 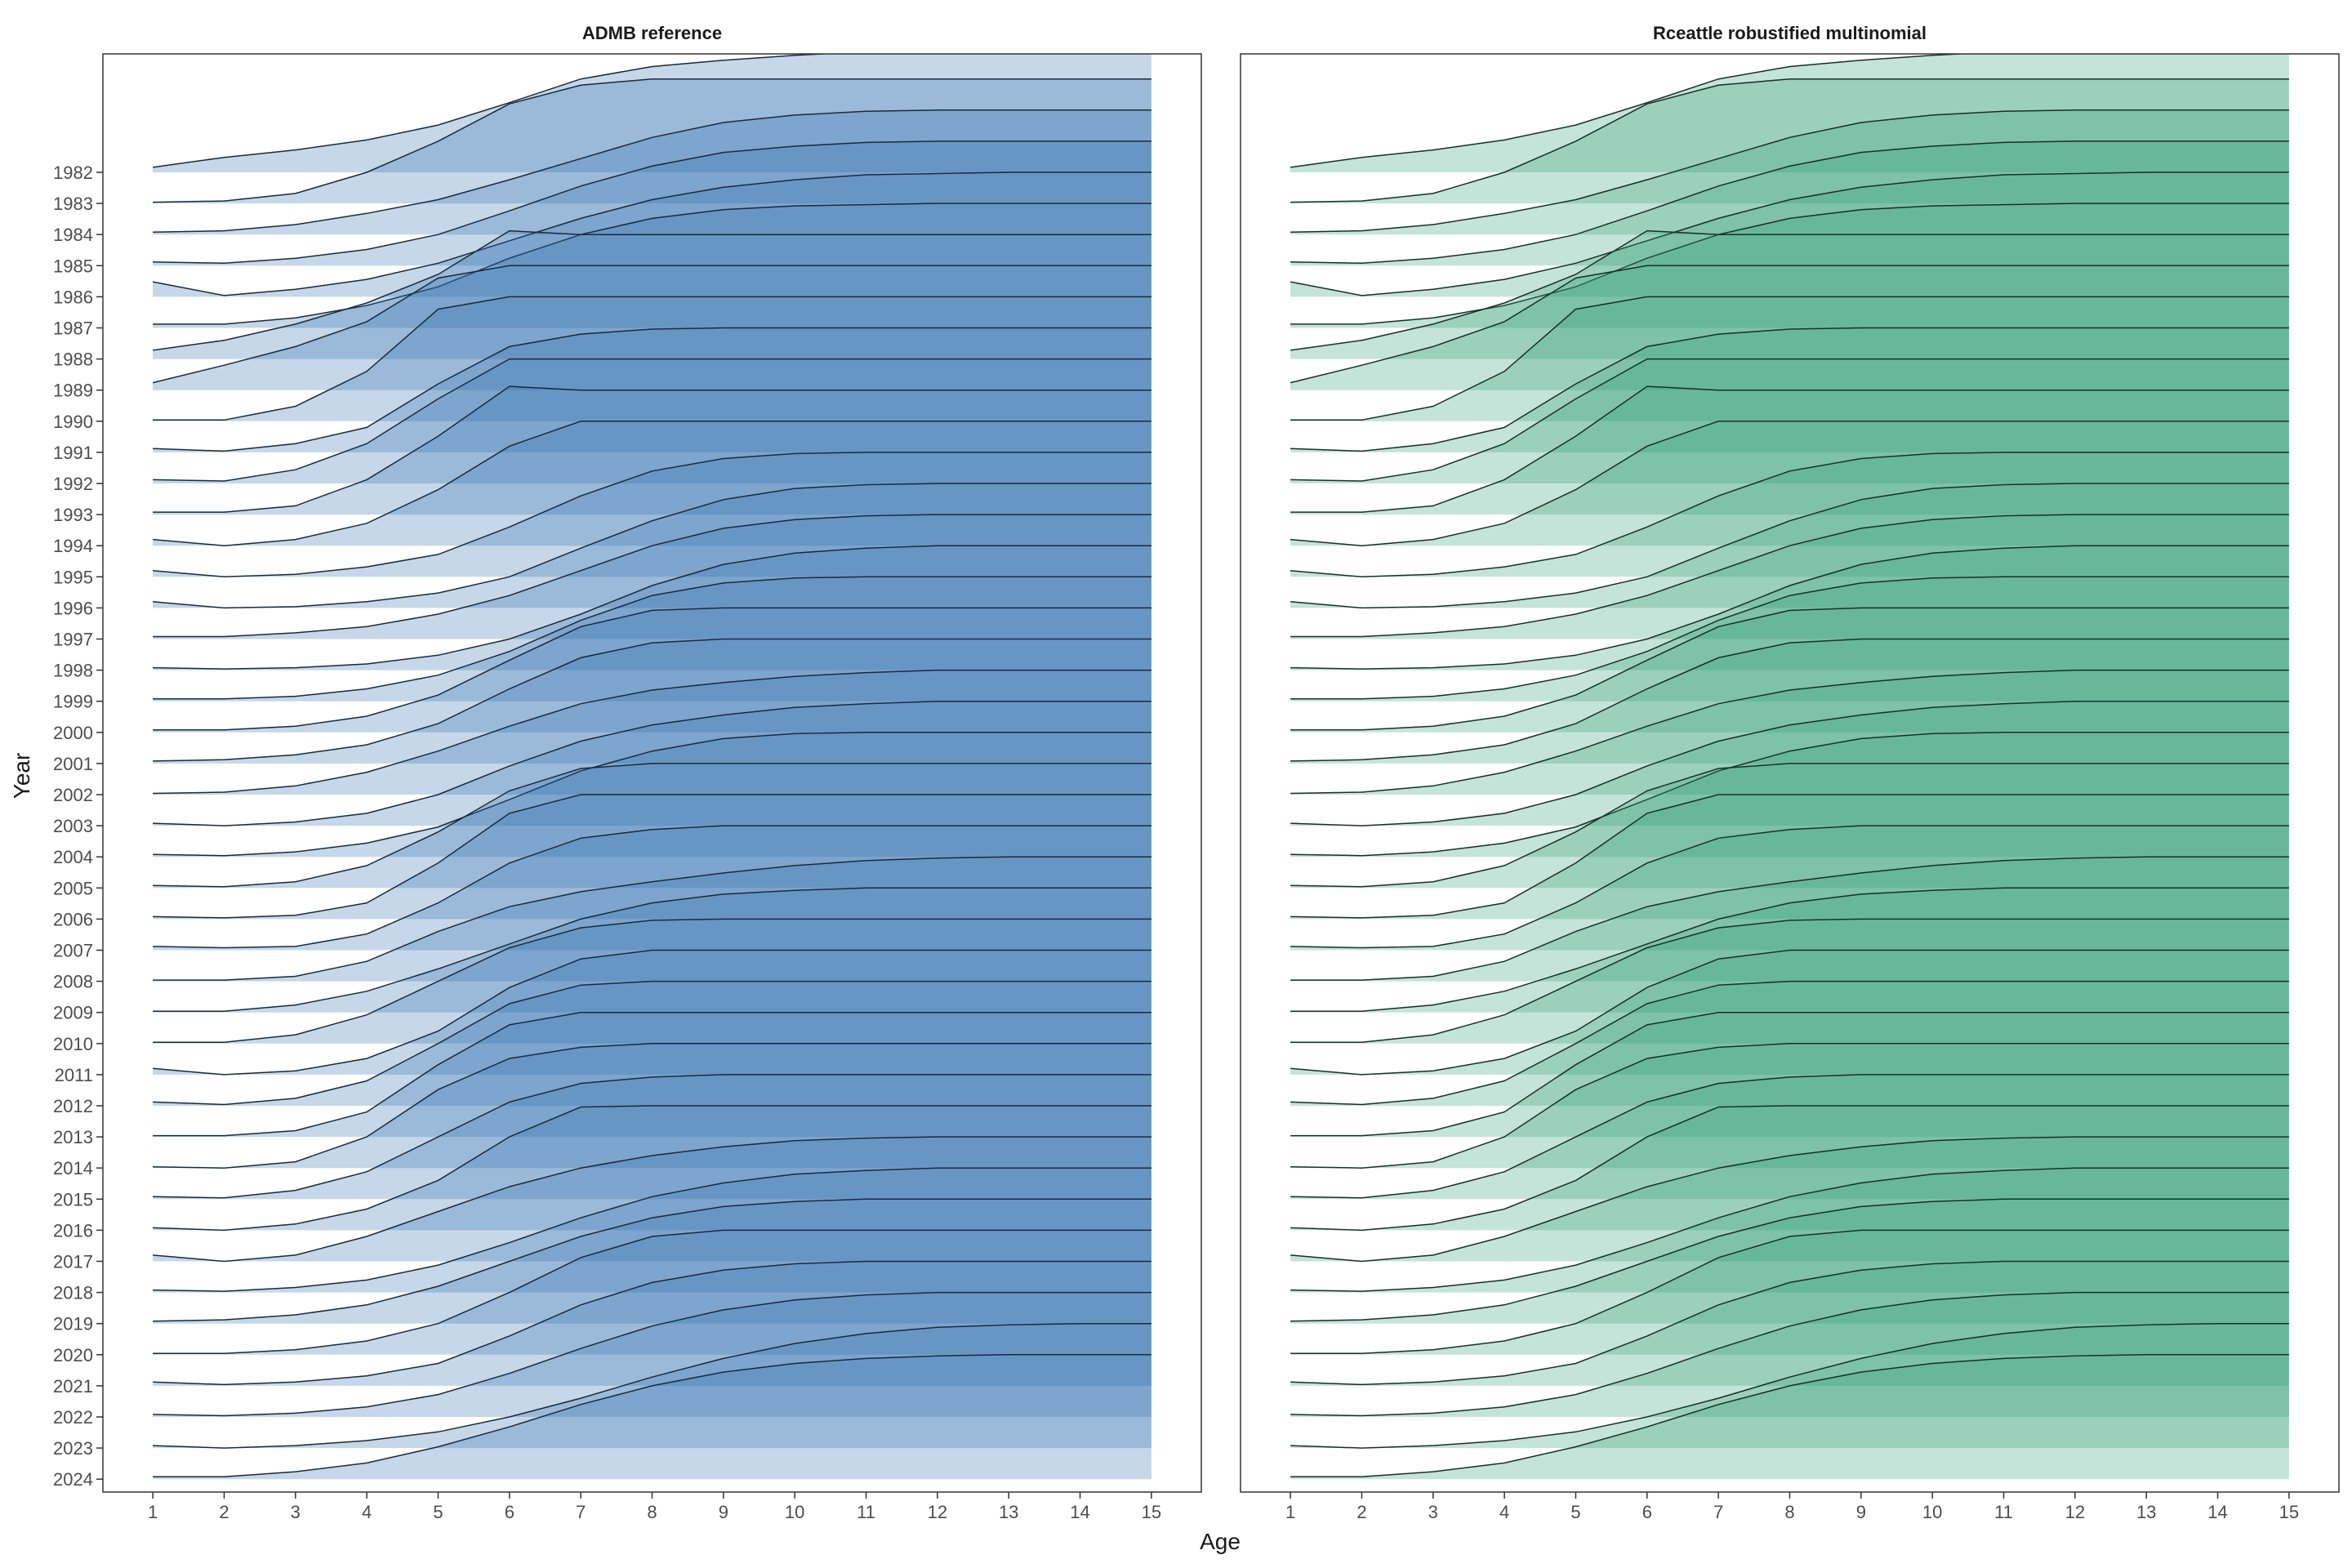 I want to click on ridge-line-2017, so click(x=652, y=1199).